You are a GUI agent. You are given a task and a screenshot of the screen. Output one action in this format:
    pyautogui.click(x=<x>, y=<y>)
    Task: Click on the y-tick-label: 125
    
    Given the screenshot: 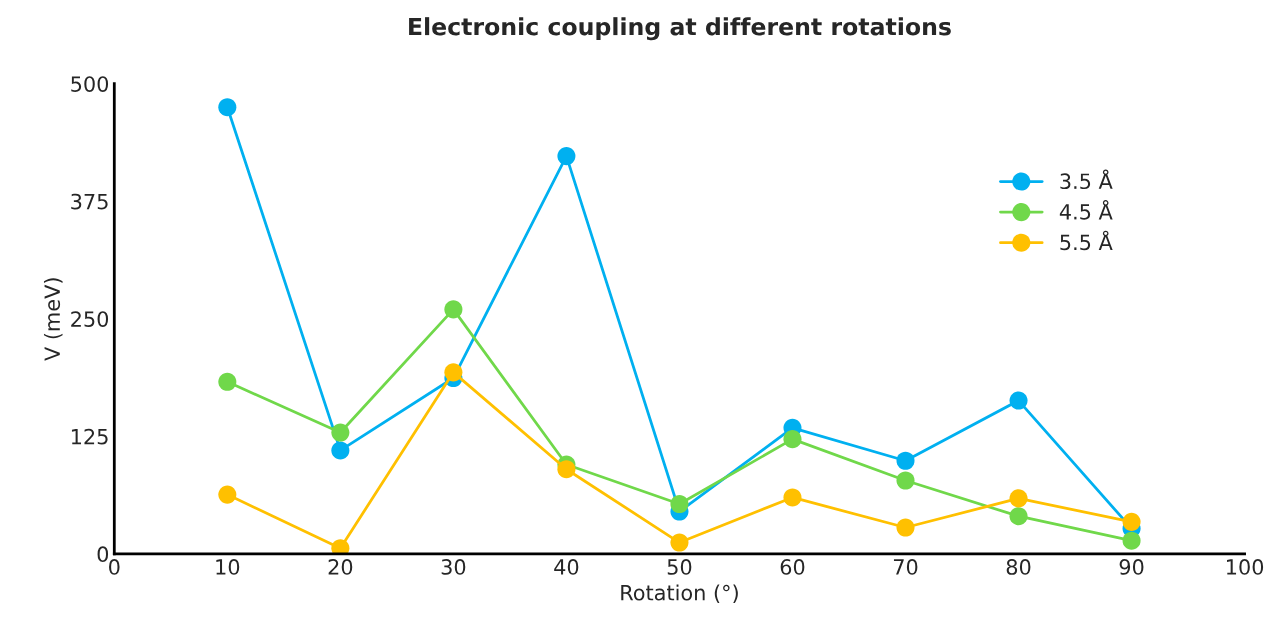 What is the action you would take?
    pyautogui.click(x=89, y=436)
    